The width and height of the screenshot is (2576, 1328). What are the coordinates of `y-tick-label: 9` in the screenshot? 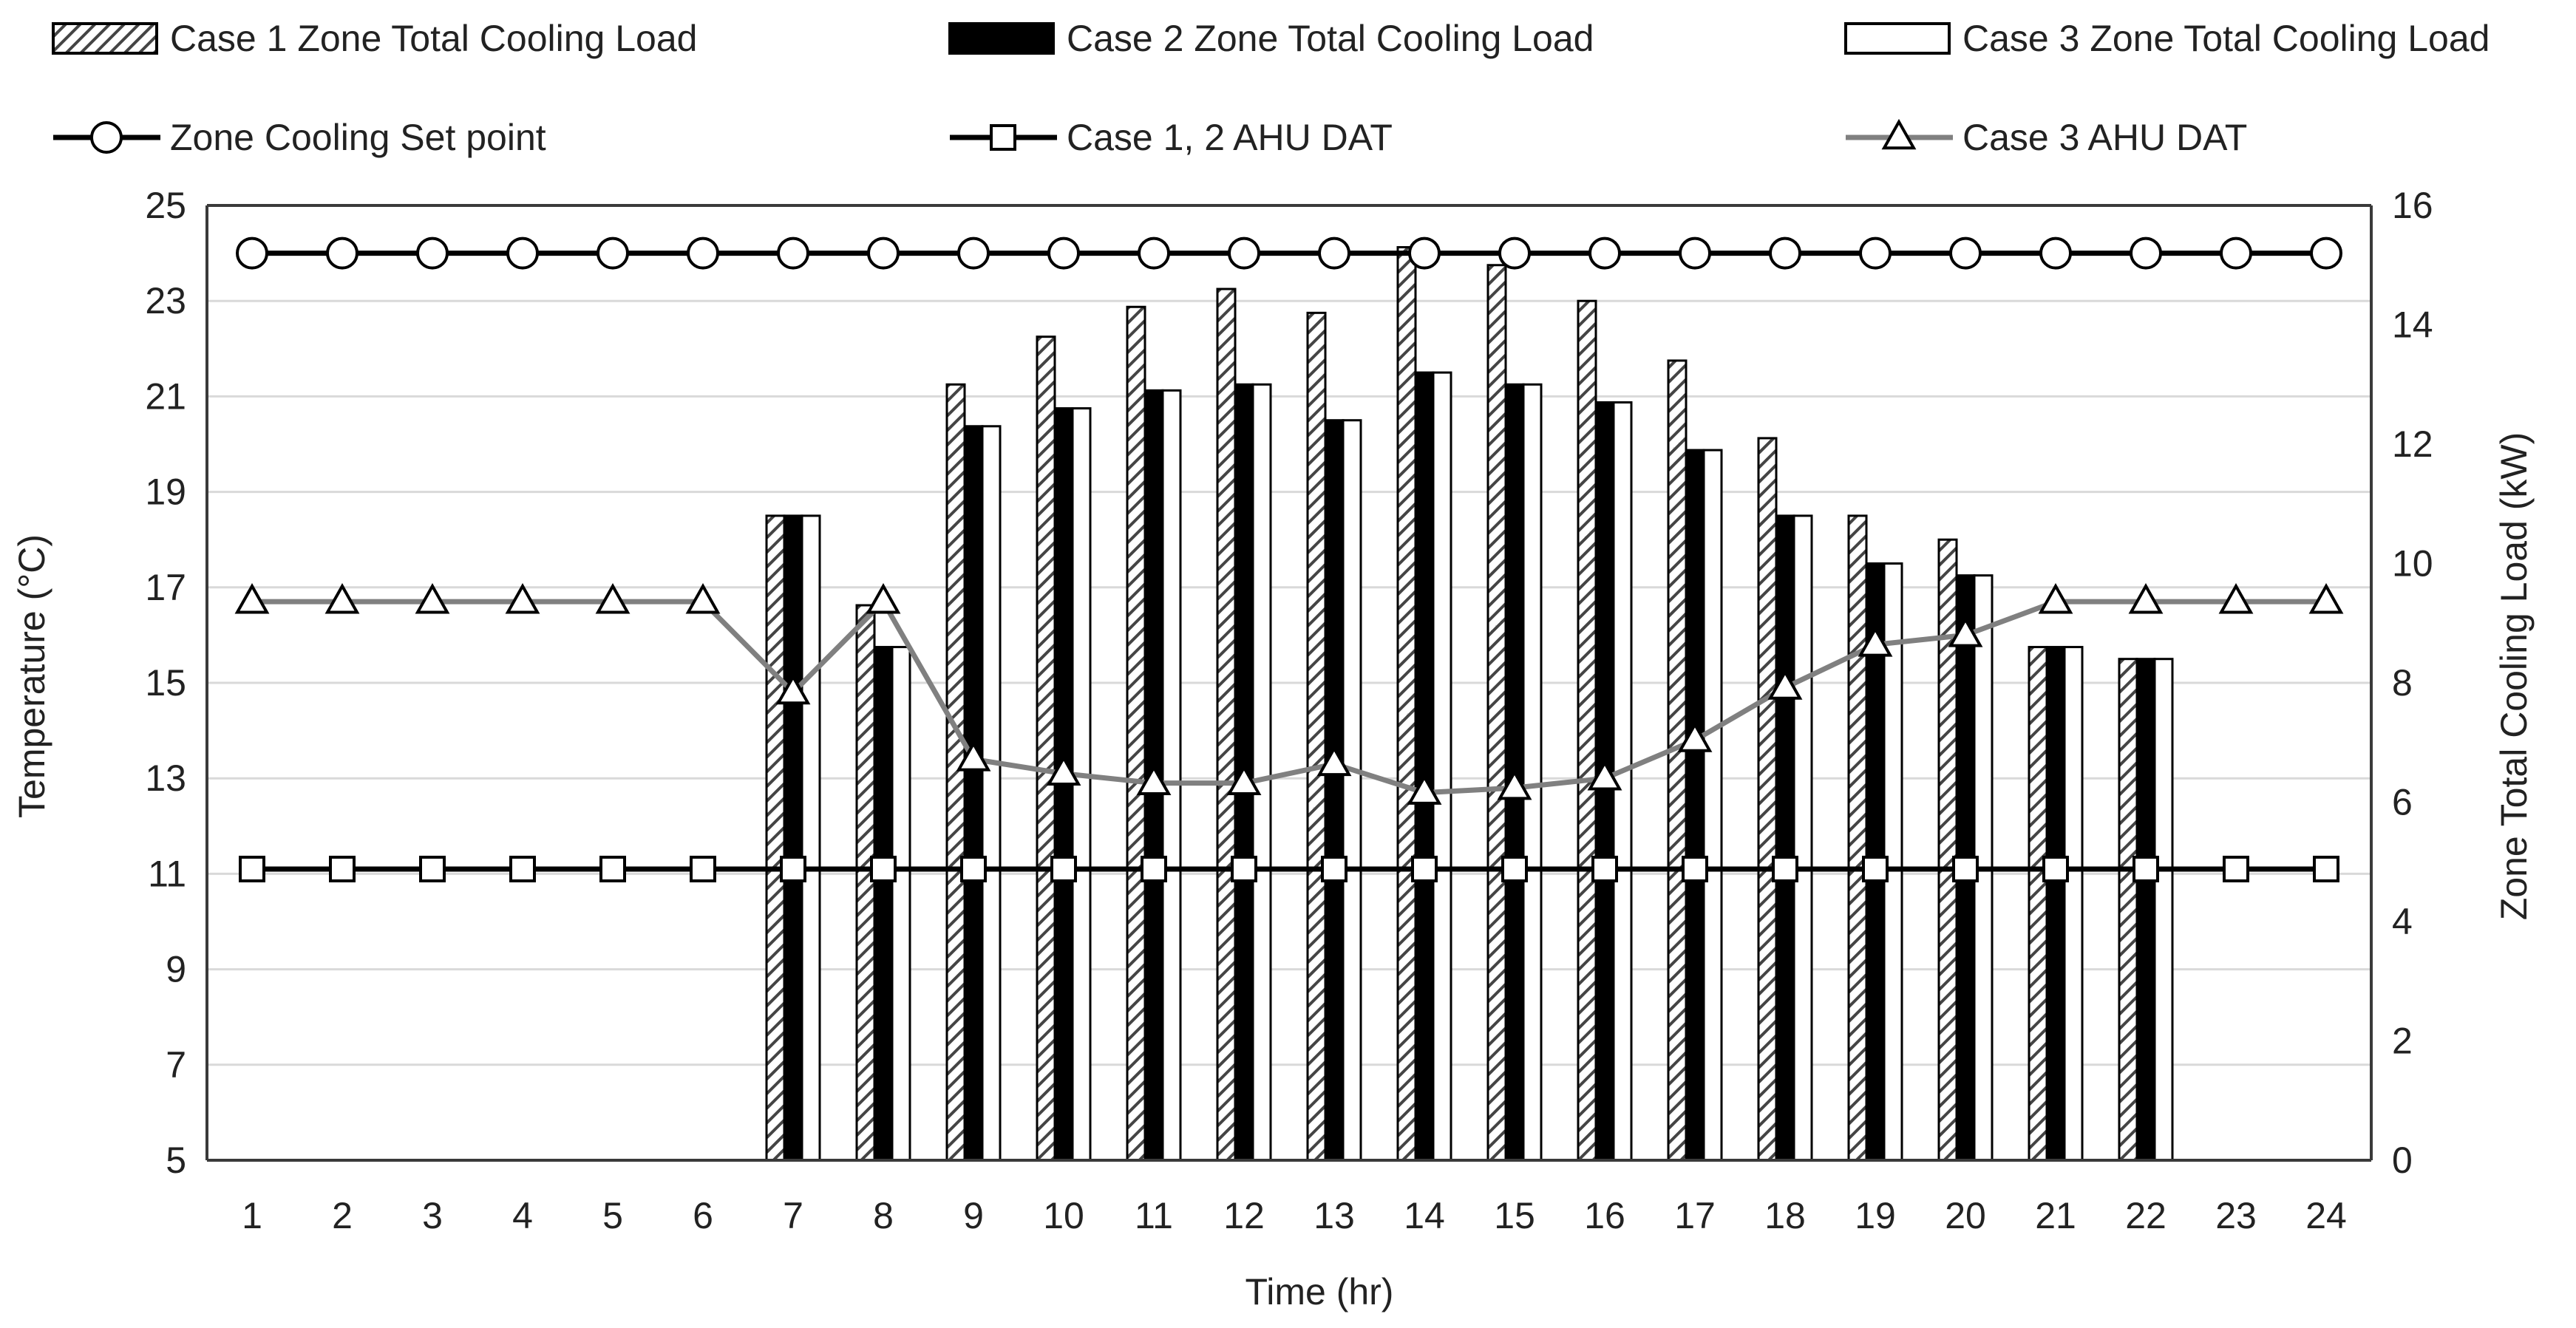 It's located at (176, 969).